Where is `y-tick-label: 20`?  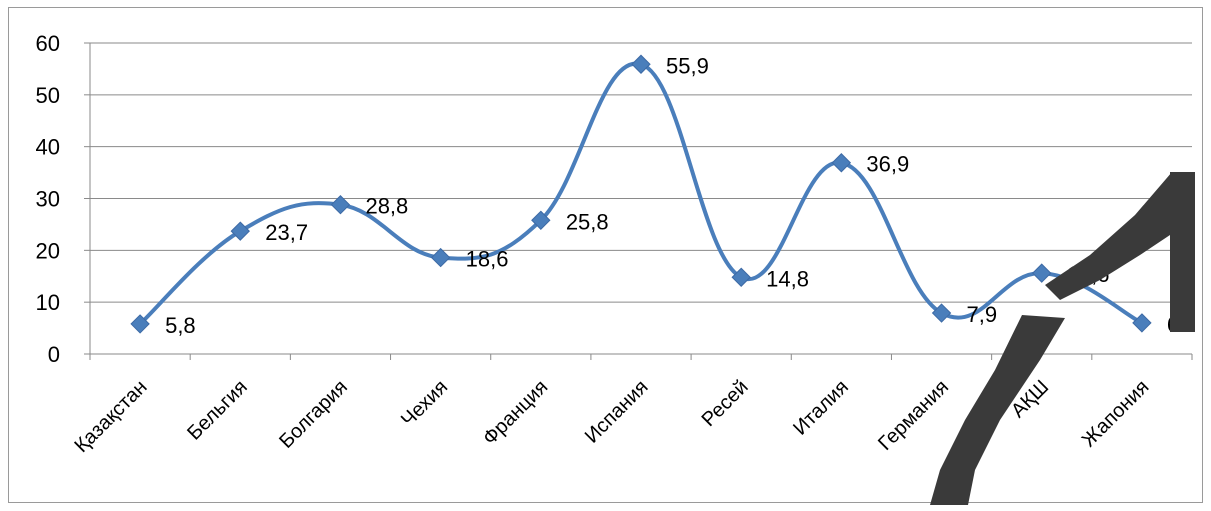 y-tick-label: 20 is located at coordinates (48, 250).